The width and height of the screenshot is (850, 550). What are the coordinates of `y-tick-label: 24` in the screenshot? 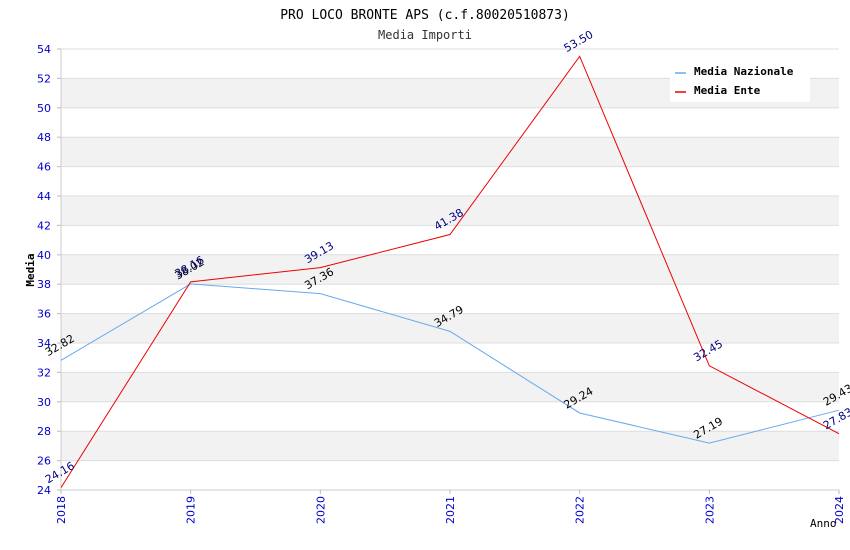 It's located at (44, 490).